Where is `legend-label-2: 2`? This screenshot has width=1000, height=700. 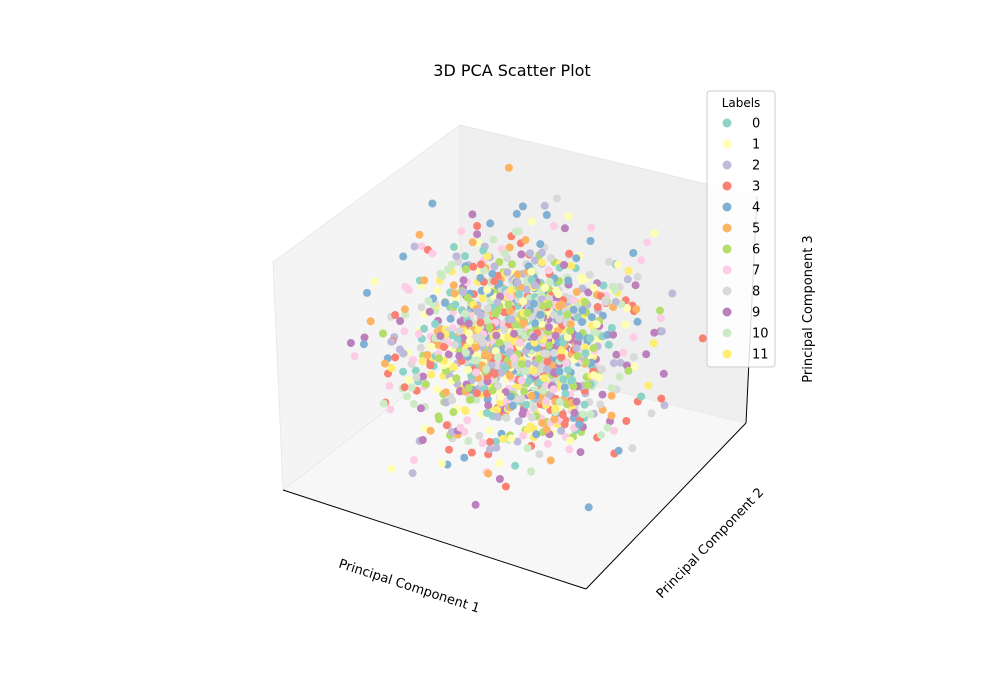
legend-label-2: 2 is located at coordinates (756, 166).